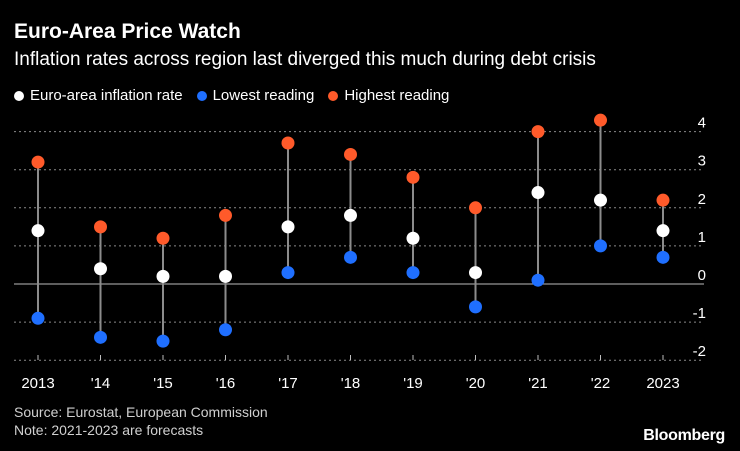  What do you see at coordinates (476, 383) in the screenshot?
I see `x-tick-label: '20` at bounding box center [476, 383].